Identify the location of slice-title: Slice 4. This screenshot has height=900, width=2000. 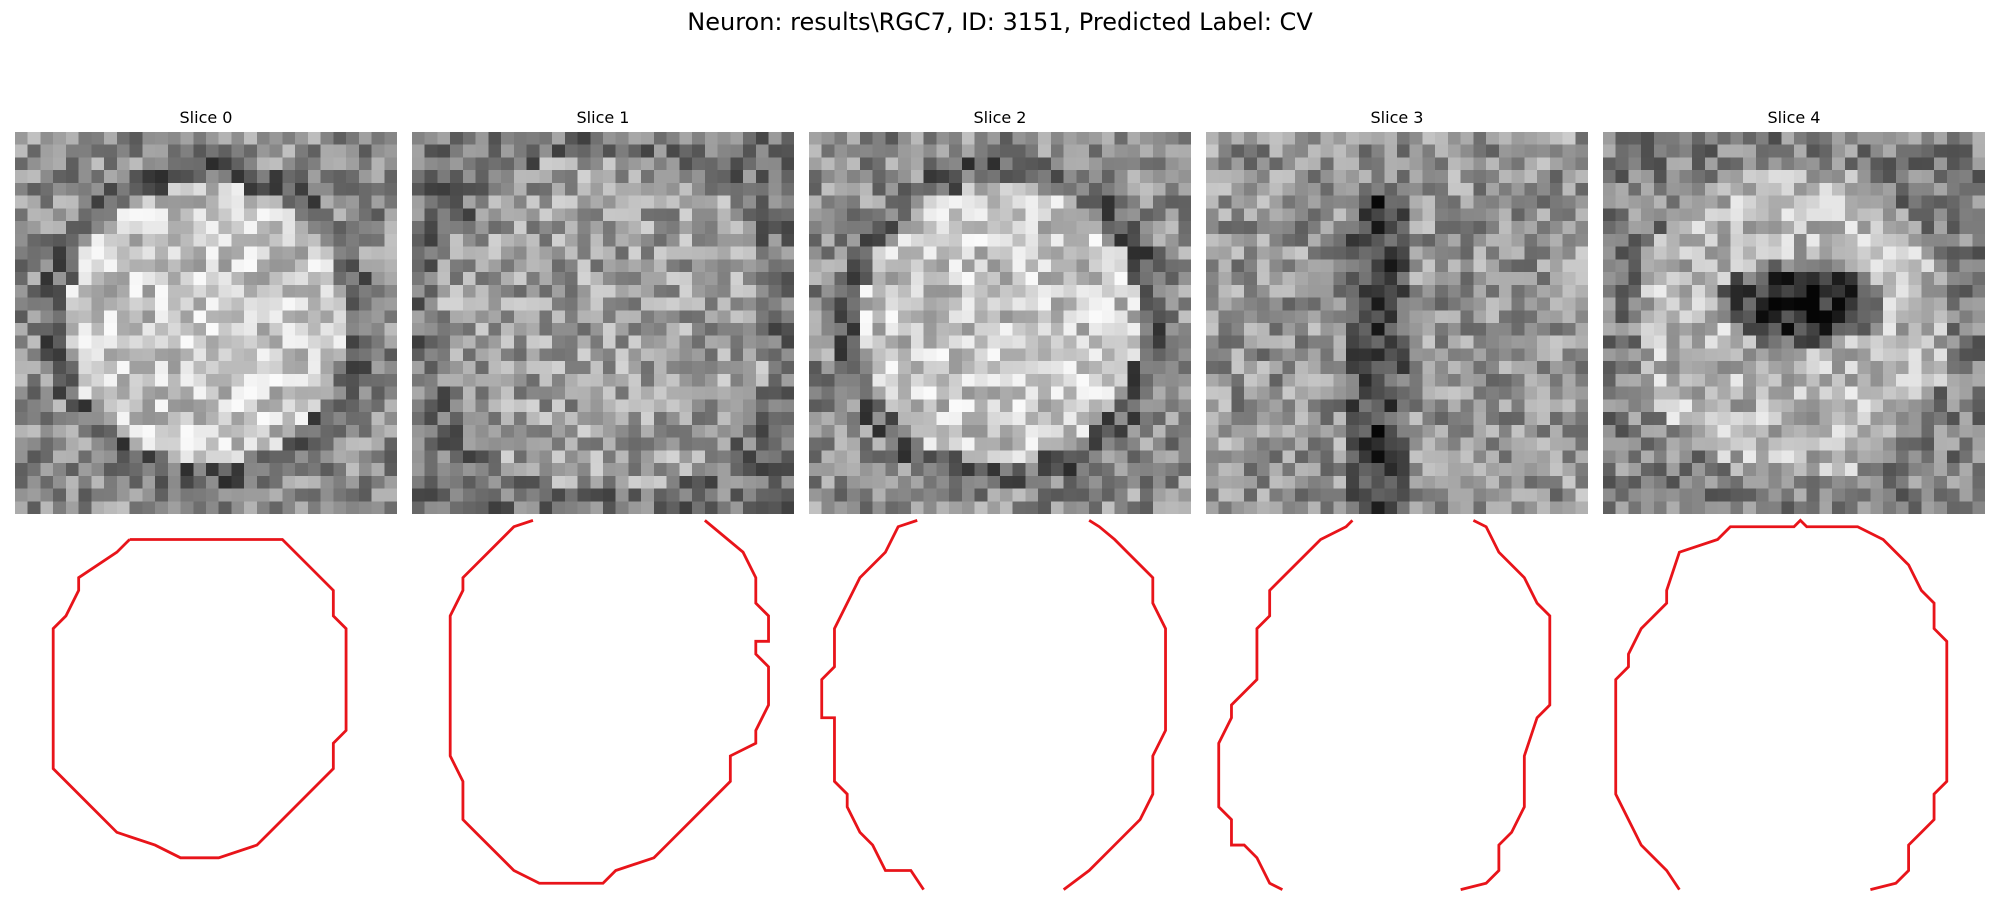
(1794, 117).